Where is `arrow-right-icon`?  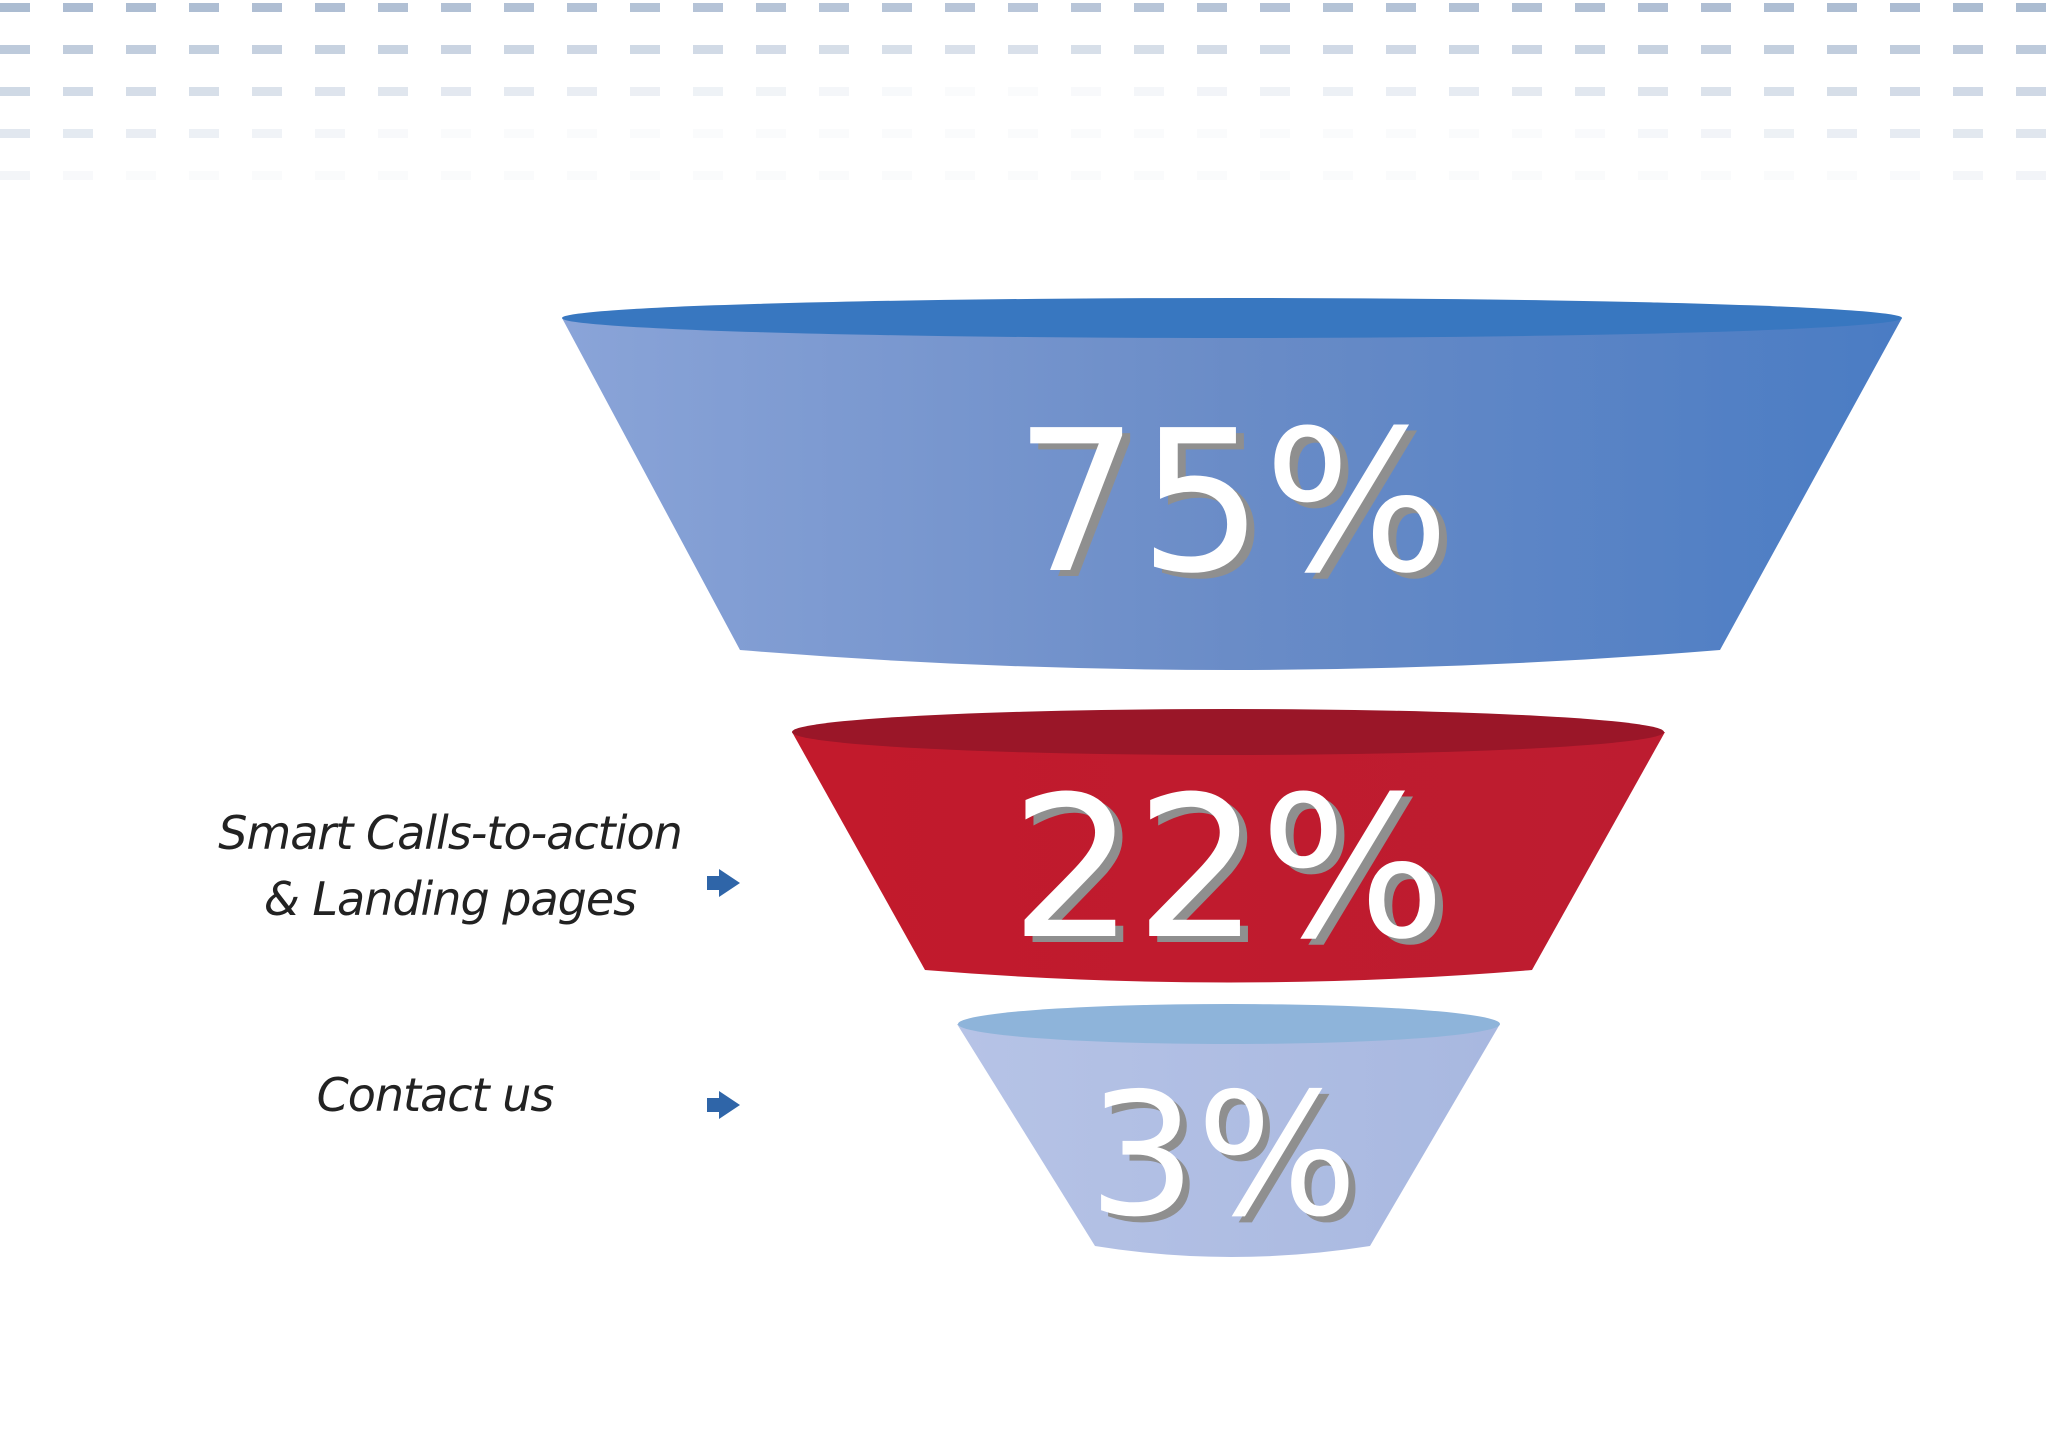
arrow-right-icon is located at coordinates (723, 883).